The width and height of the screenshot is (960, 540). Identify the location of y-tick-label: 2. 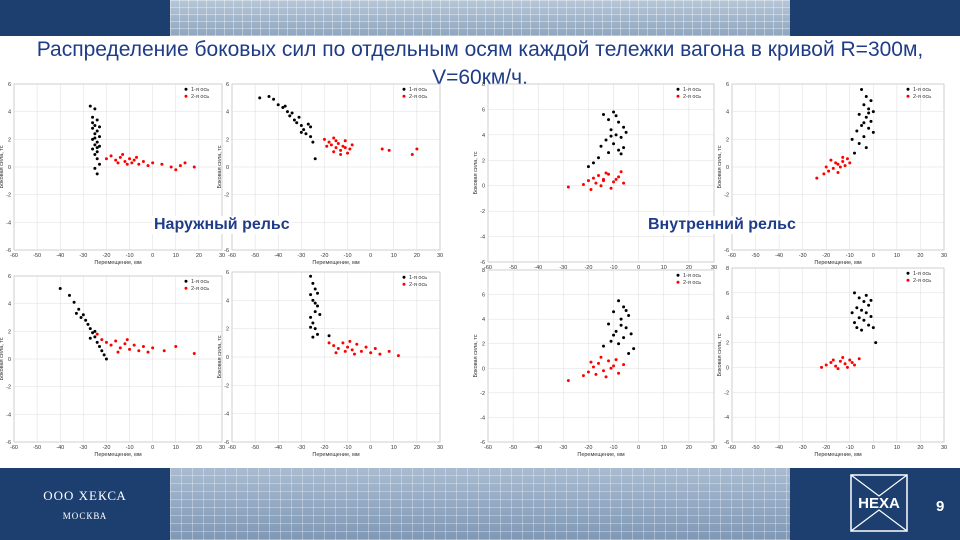
(727, 344).